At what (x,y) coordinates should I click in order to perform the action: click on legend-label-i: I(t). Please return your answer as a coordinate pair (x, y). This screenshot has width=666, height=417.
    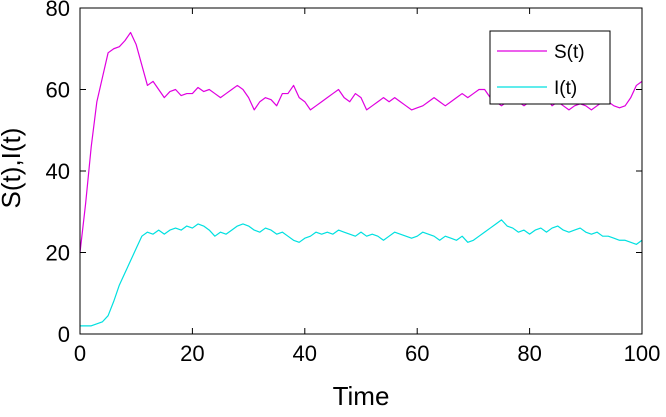
    Looking at the image, I should click on (565, 88).